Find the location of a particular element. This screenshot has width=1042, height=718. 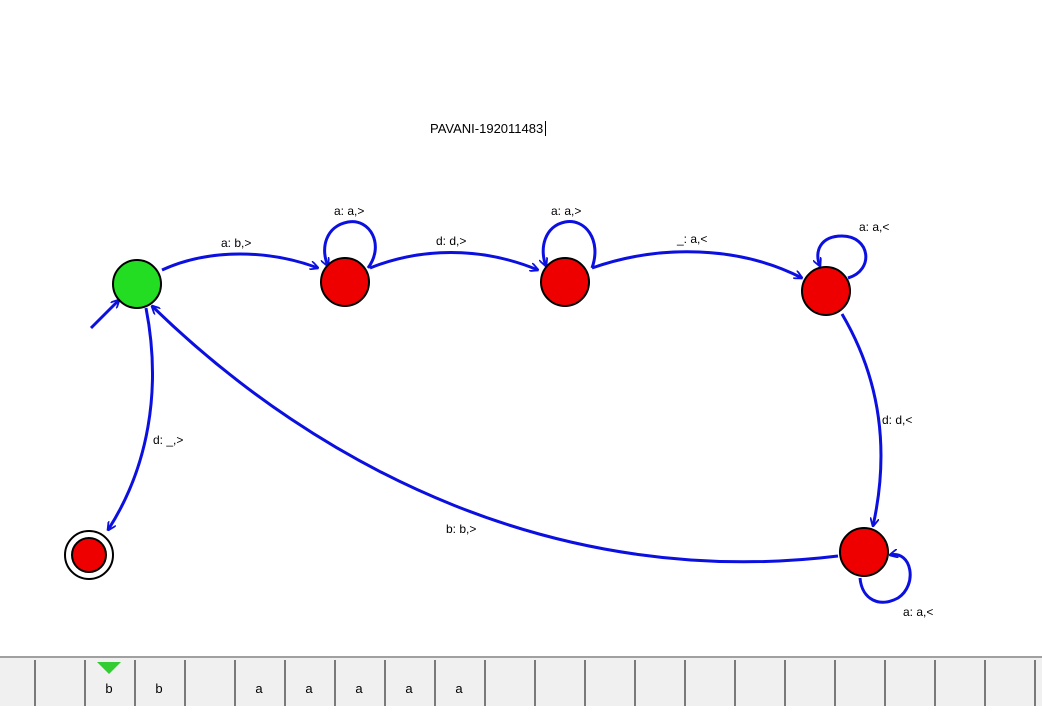

edge-q0-q5 is located at coordinates (131, 418).